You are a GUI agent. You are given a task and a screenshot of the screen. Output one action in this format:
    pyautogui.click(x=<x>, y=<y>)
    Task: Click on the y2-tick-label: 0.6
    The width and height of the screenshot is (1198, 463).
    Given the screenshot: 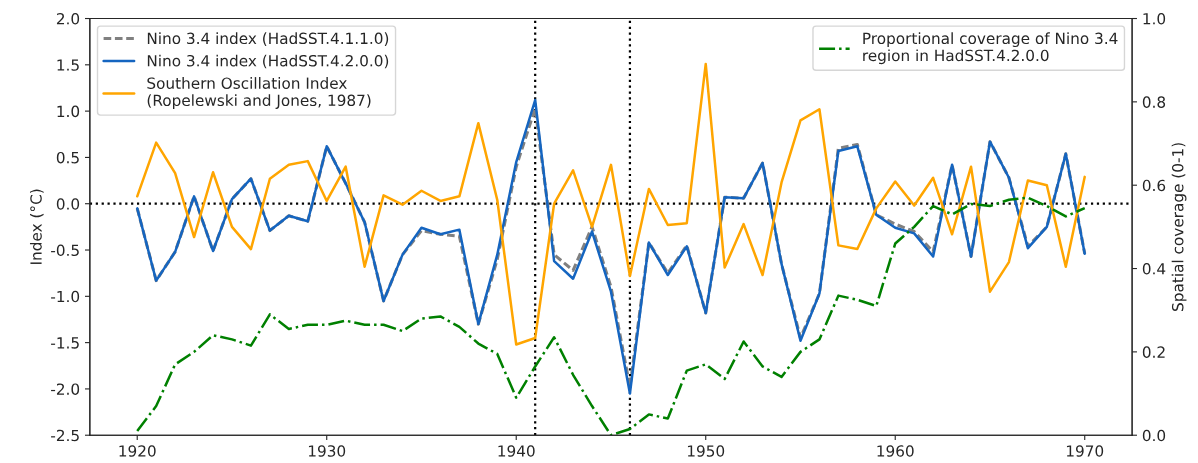 What is the action you would take?
    pyautogui.click(x=1154, y=185)
    